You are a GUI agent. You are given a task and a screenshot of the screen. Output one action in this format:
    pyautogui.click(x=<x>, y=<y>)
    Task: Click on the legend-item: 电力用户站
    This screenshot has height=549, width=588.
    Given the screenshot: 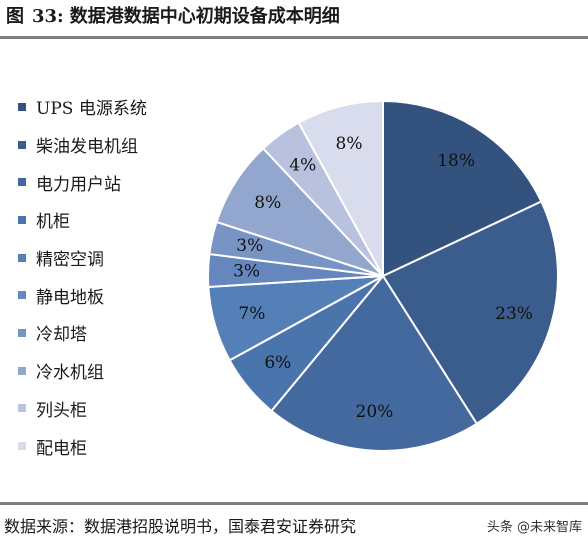 What is the action you would take?
    pyautogui.click(x=82, y=182)
    